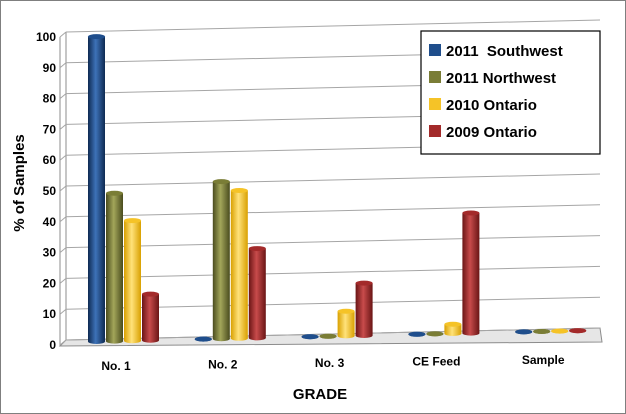  I want to click on y-tick-label: 20, so click(50, 283).